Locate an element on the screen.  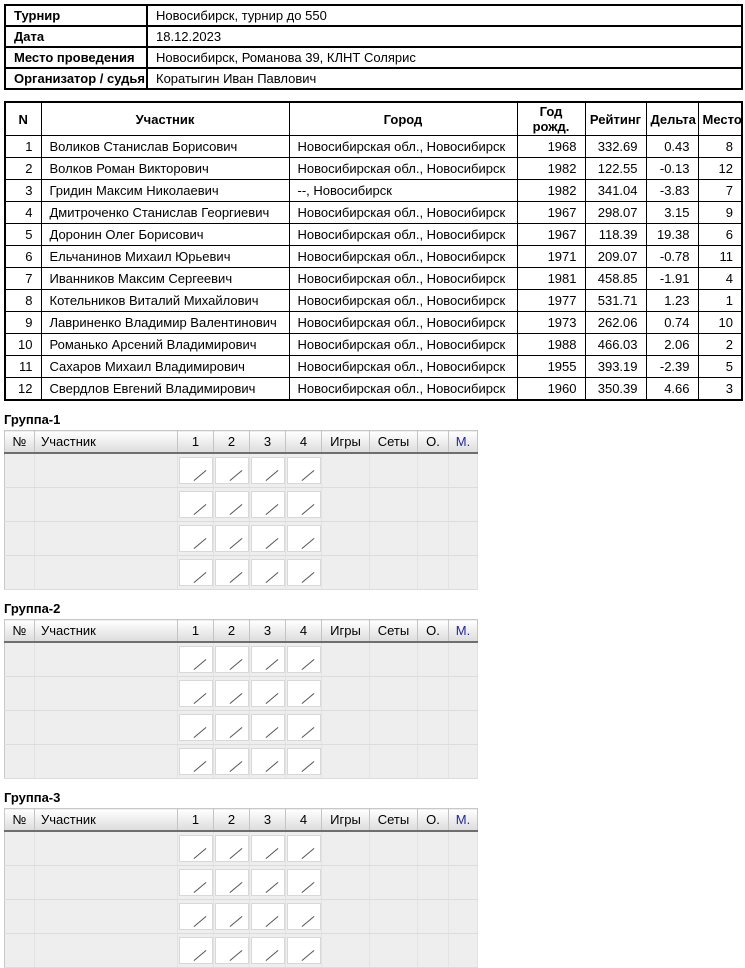
place-value: 8 is located at coordinates (720, 146).